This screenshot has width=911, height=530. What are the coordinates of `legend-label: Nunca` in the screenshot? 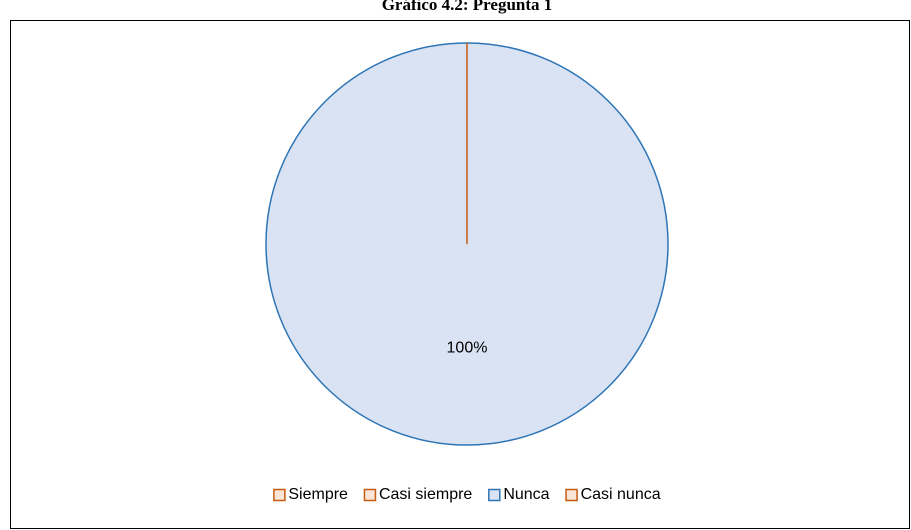 It's located at (526, 494).